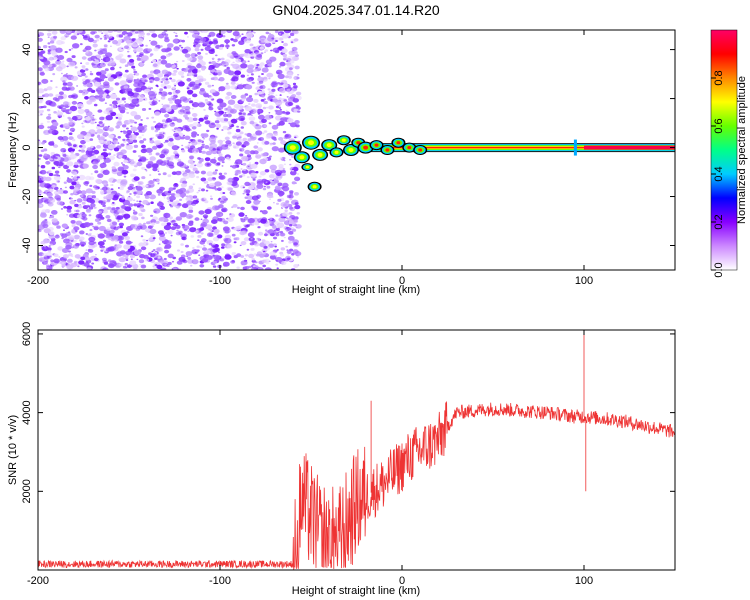 This screenshot has height=600, width=750. I want to click on y-tick-label: 2000, so click(27, 491).